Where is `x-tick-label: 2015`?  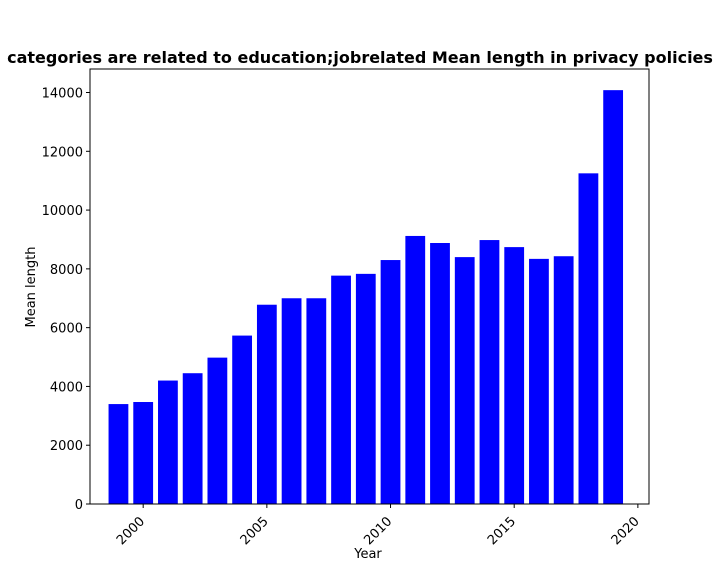
x-tick-label: 2015 is located at coordinates (502, 531).